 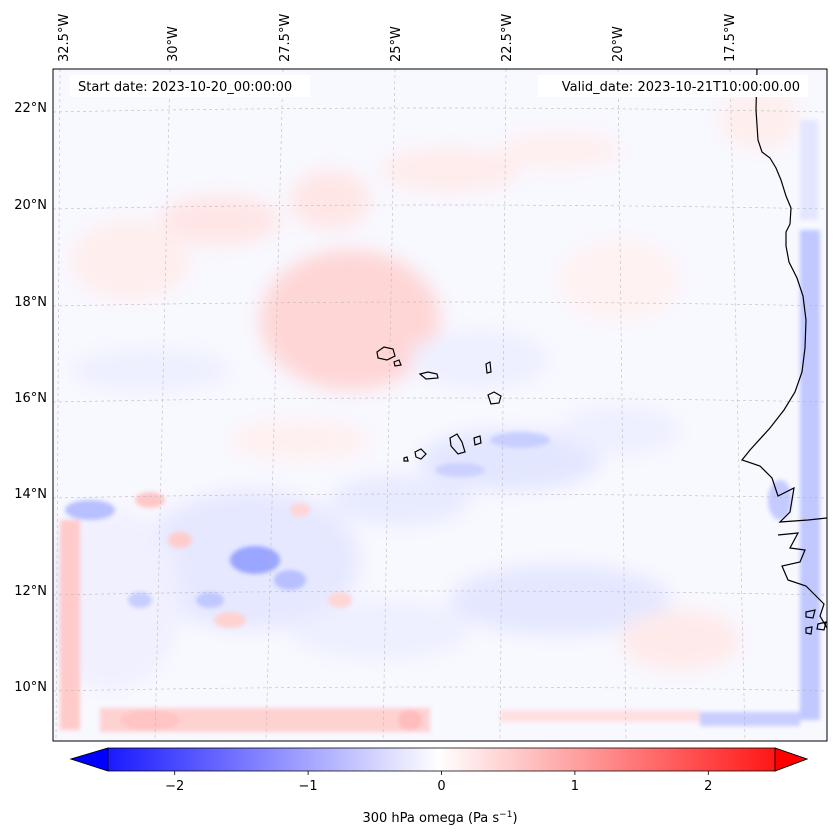 I want to click on lon-label: 27.5°W, so click(x=285, y=38).